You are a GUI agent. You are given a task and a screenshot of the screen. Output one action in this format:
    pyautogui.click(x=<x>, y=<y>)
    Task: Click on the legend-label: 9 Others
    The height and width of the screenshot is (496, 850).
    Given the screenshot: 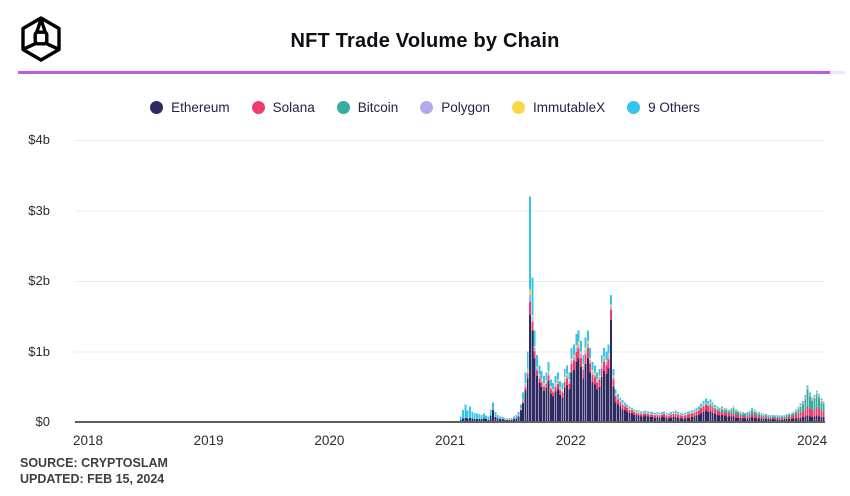 What is the action you would take?
    pyautogui.click(x=674, y=107)
    